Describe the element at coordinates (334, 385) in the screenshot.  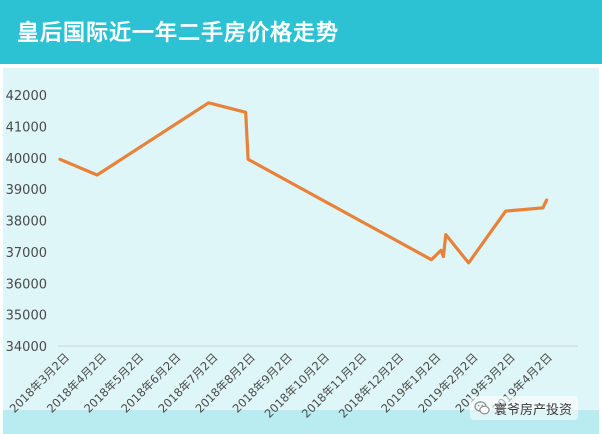
I see `x-tick-label: 2018年11月2日` at that location.